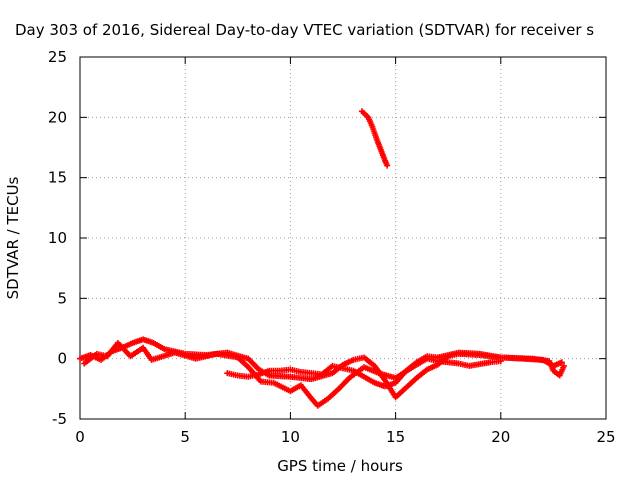  What do you see at coordinates (57, 238) in the screenshot?
I see `y-tick-label: 10` at bounding box center [57, 238].